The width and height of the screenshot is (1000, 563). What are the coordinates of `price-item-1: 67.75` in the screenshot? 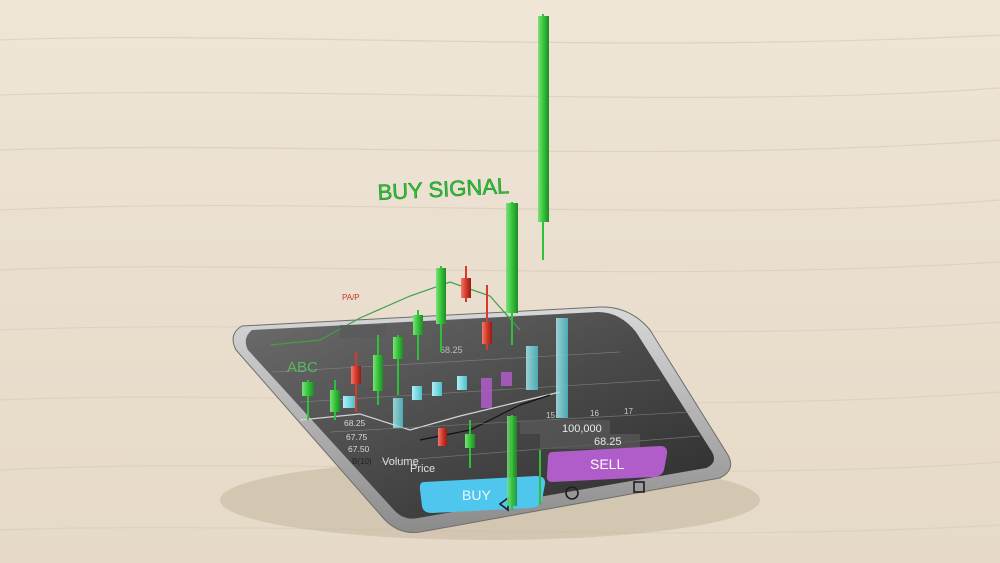 It's located at (357, 437).